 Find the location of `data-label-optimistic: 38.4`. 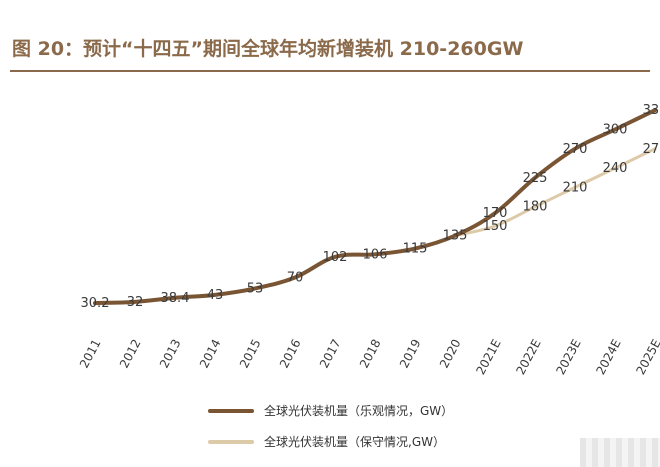

data-label-optimistic: 38.4 is located at coordinates (175, 298).